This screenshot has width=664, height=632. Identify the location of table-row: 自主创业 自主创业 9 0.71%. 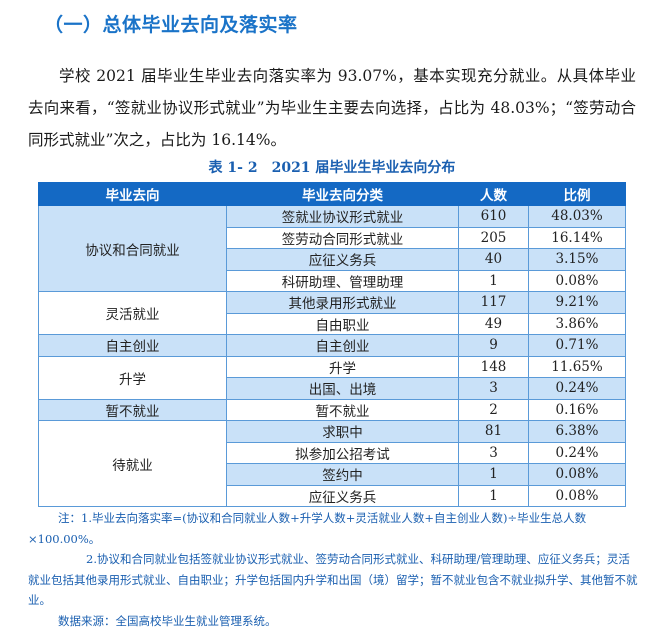
(332, 345).